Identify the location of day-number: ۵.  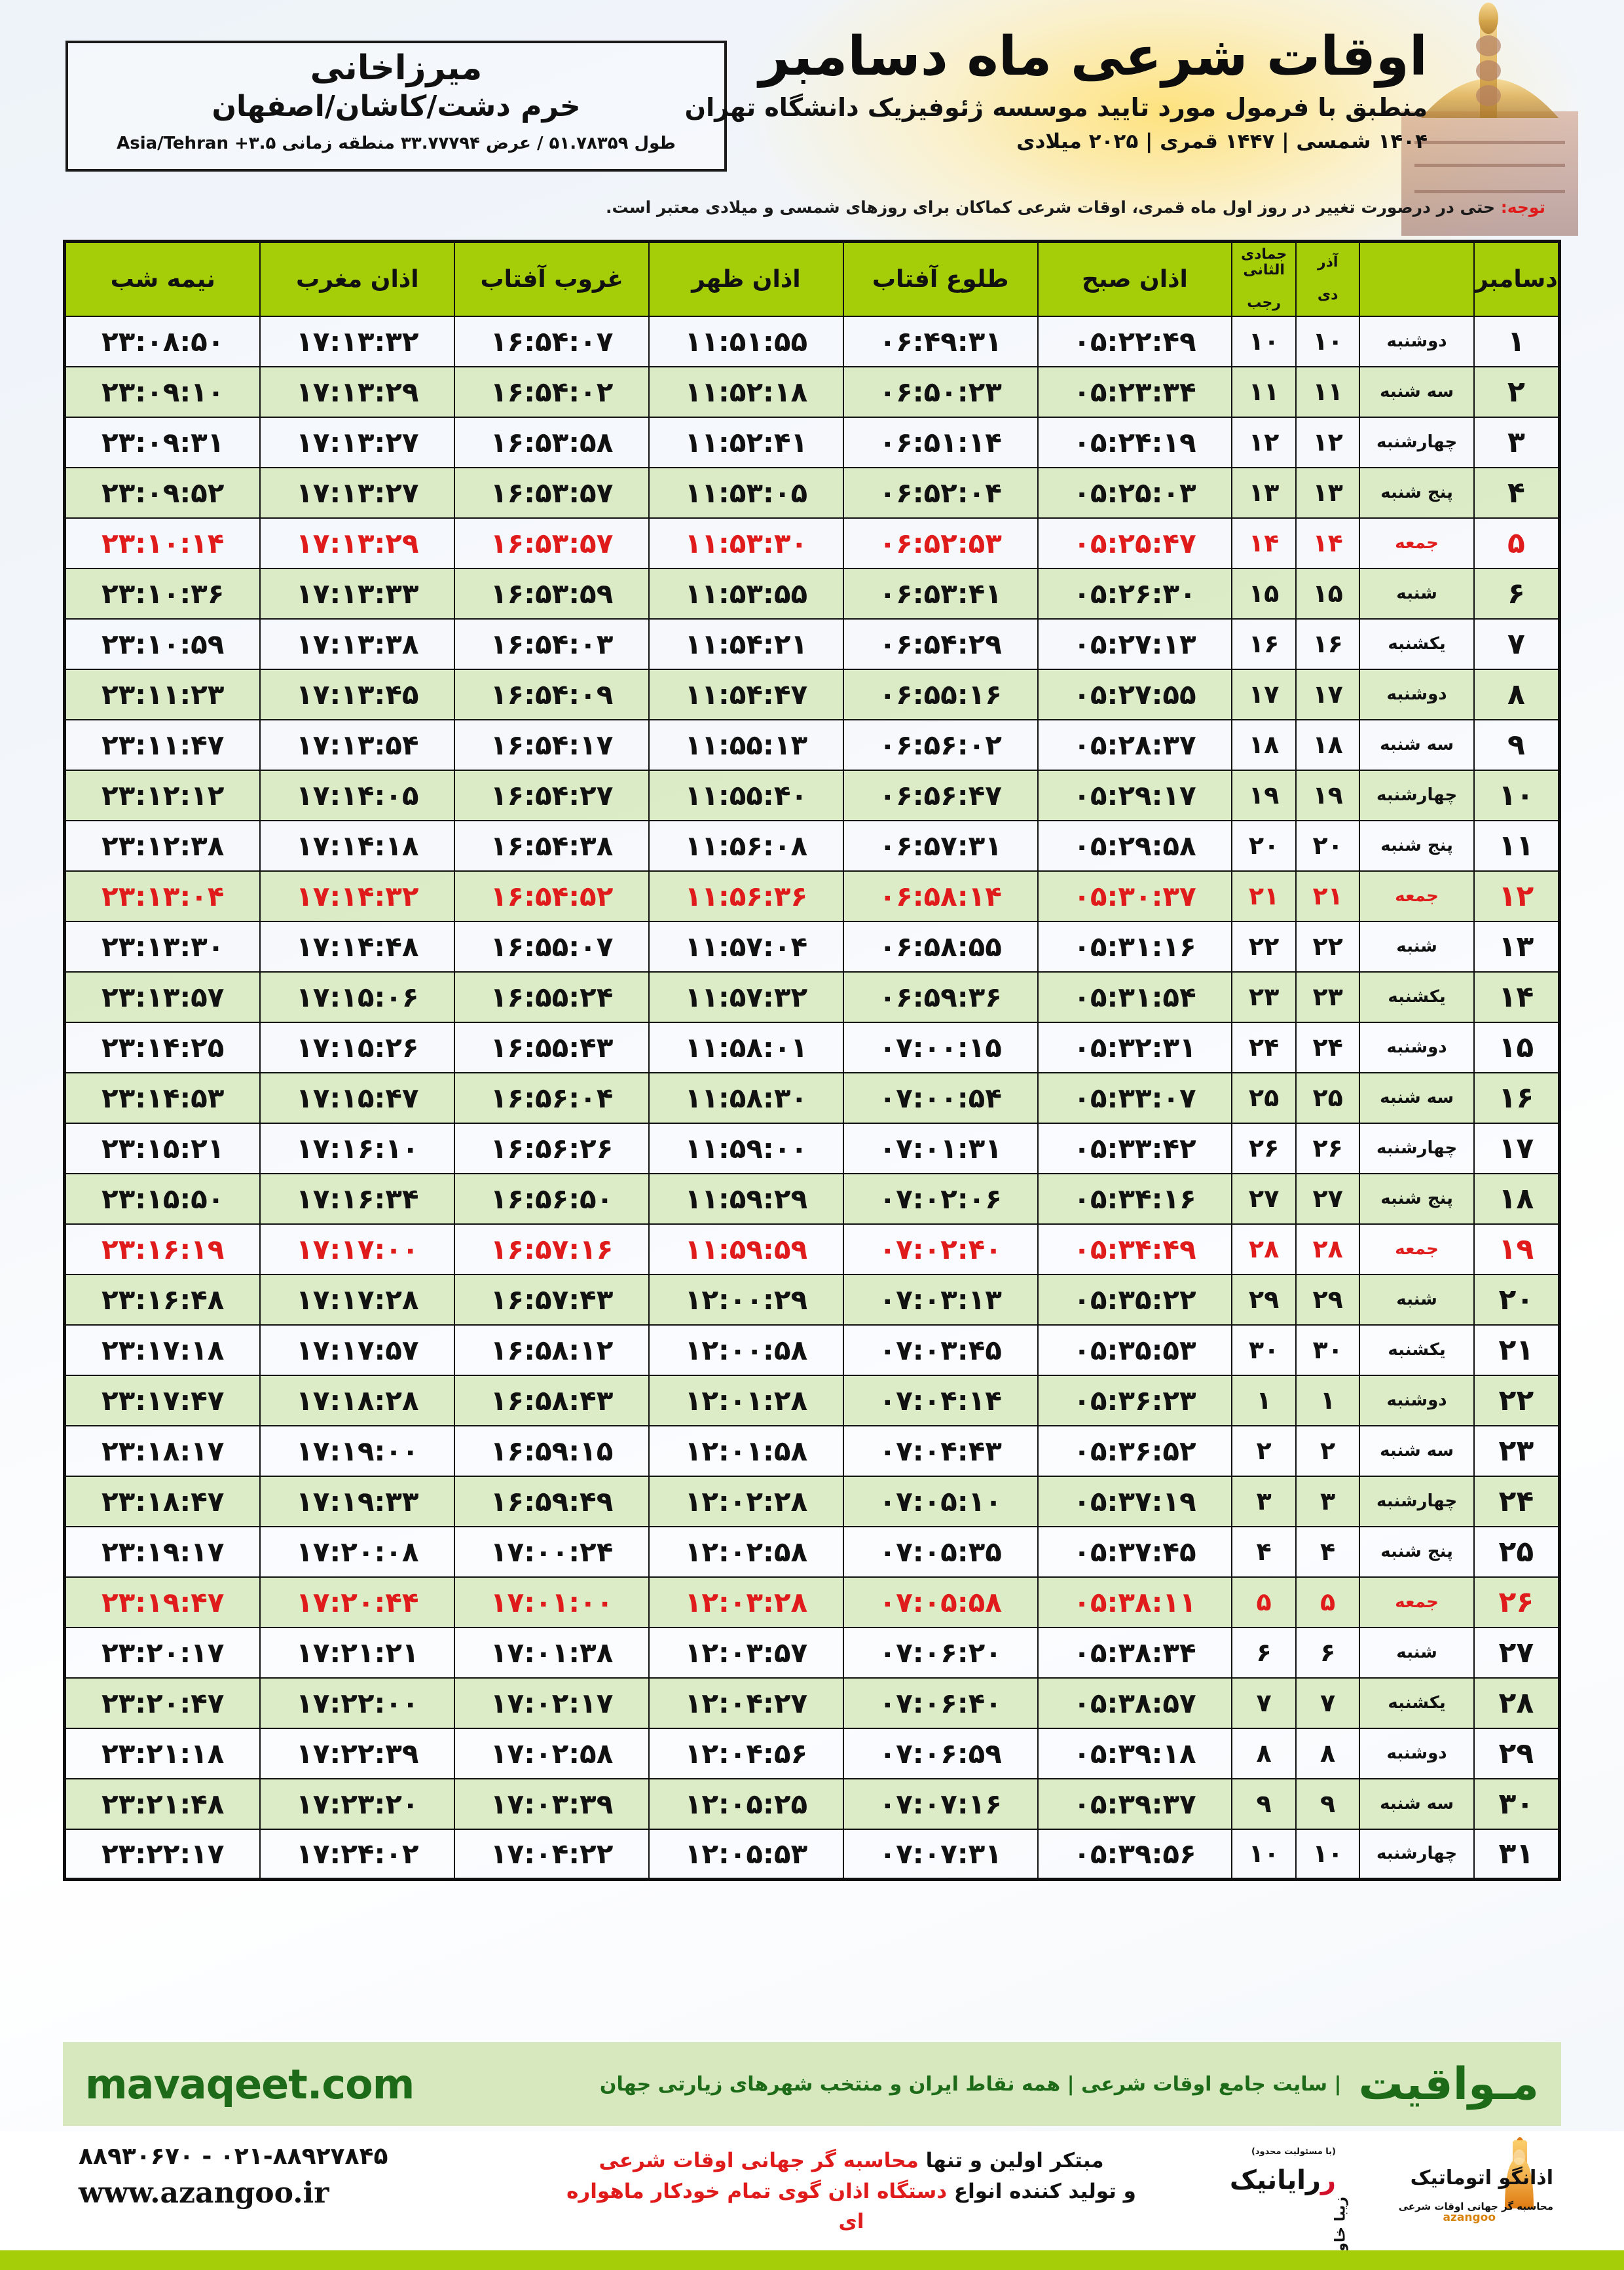
(1516, 543).